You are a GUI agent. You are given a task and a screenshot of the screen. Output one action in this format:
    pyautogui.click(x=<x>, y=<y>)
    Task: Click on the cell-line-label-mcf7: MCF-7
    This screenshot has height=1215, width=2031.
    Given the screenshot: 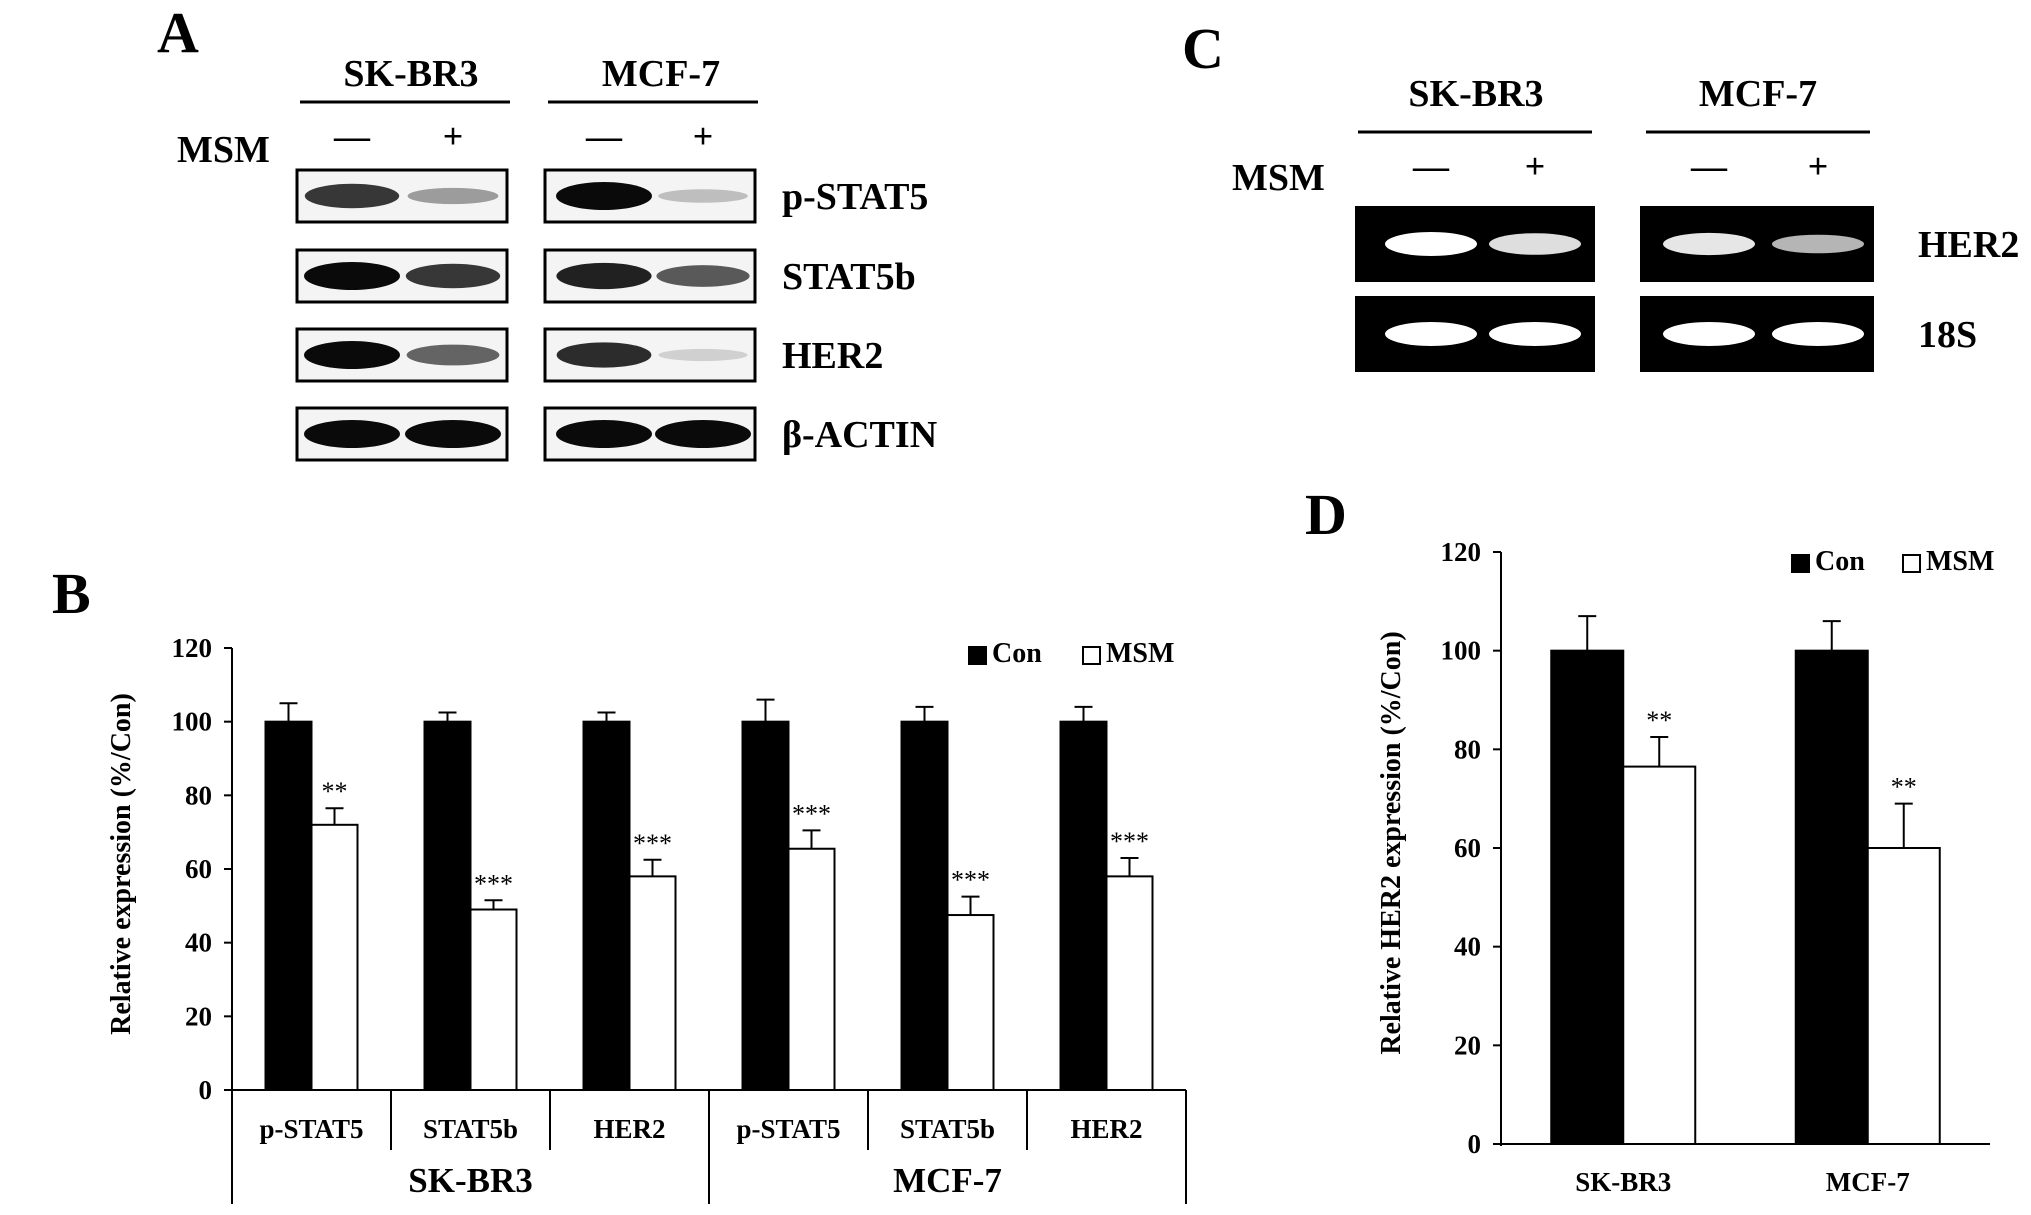 What is the action you would take?
    pyautogui.click(x=1758, y=94)
    